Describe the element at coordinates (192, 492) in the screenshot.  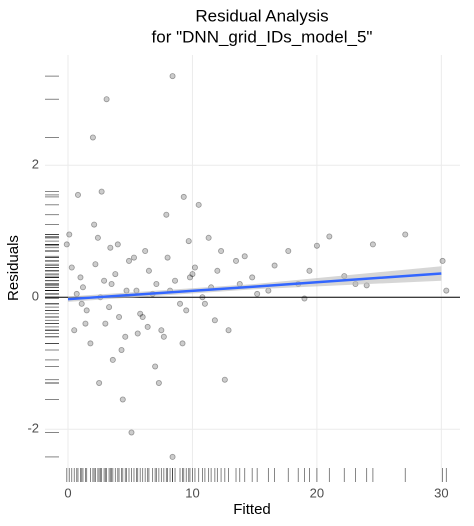
I see `x-tick-label: 10` at that location.